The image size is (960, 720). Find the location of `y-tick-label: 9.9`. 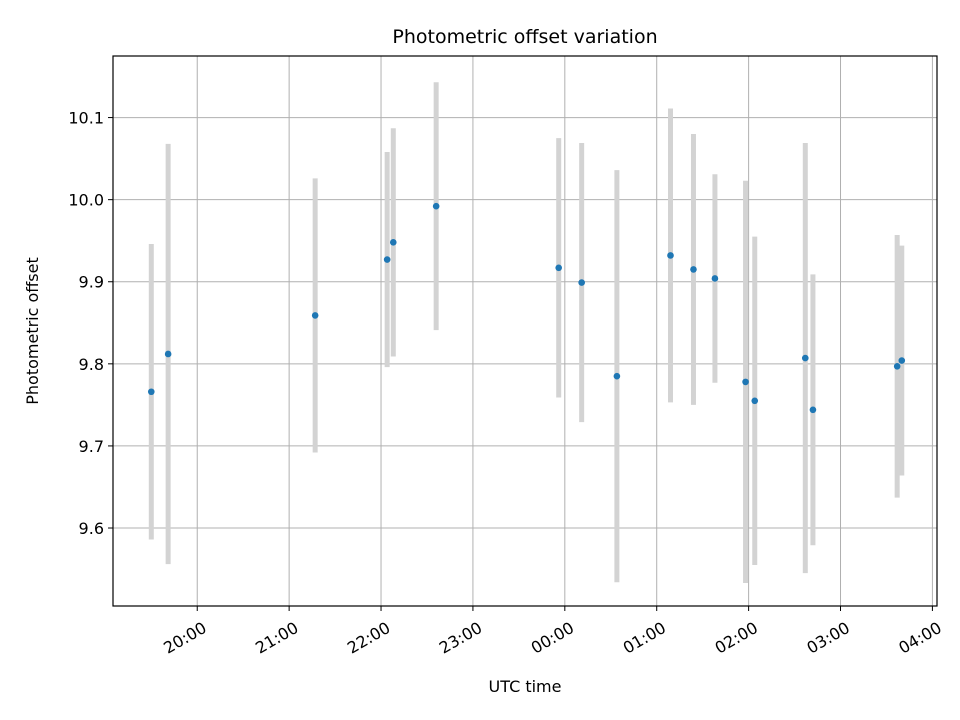

y-tick-label: 9.9 is located at coordinates (91, 282).